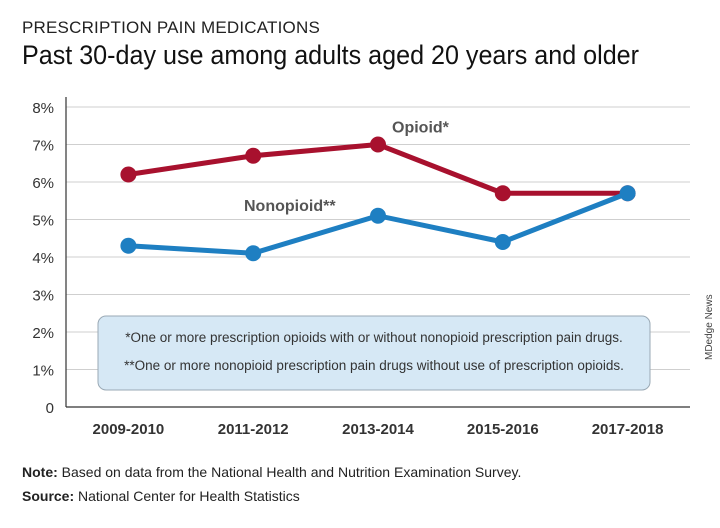 The width and height of the screenshot is (720, 528). Describe the element at coordinates (43, 296) in the screenshot. I see `y-tick-label: 3%` at that location.